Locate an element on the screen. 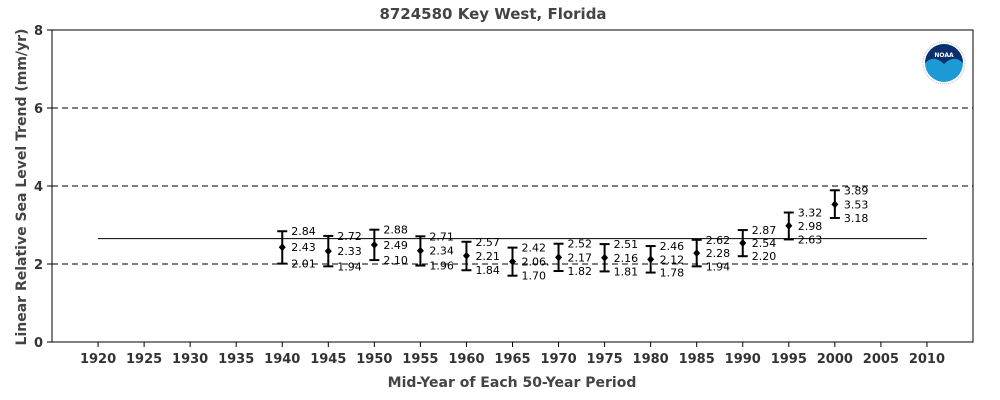 This screenshot has height=400, width=1000. x-tick-label: 1975 is located at coordinates (605, 359).